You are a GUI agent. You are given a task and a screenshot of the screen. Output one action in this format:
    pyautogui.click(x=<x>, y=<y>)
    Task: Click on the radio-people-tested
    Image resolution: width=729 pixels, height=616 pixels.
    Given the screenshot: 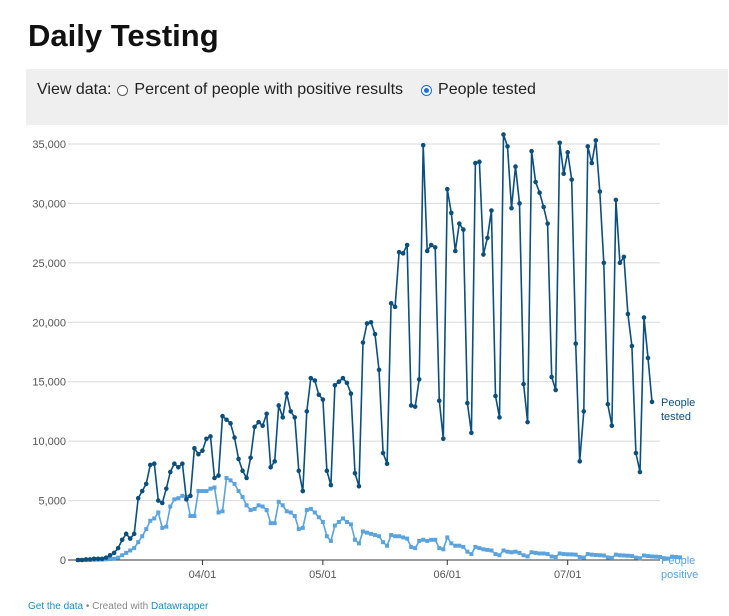 What is the action you would take?
    pyautogui.click(x=427, y=90)
    